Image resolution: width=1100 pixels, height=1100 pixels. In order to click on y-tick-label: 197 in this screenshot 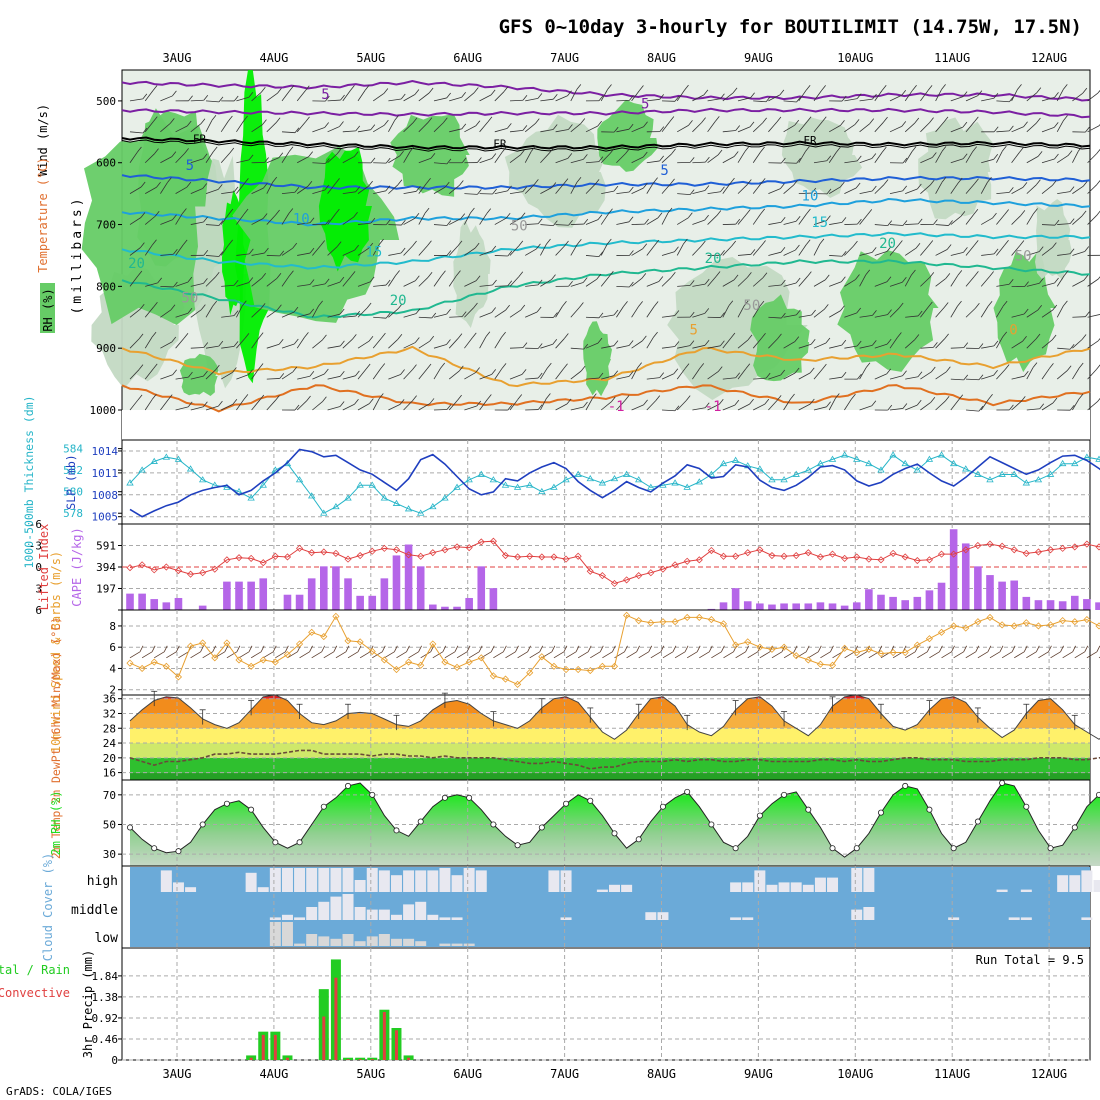, I will do `click(106, 589)`.